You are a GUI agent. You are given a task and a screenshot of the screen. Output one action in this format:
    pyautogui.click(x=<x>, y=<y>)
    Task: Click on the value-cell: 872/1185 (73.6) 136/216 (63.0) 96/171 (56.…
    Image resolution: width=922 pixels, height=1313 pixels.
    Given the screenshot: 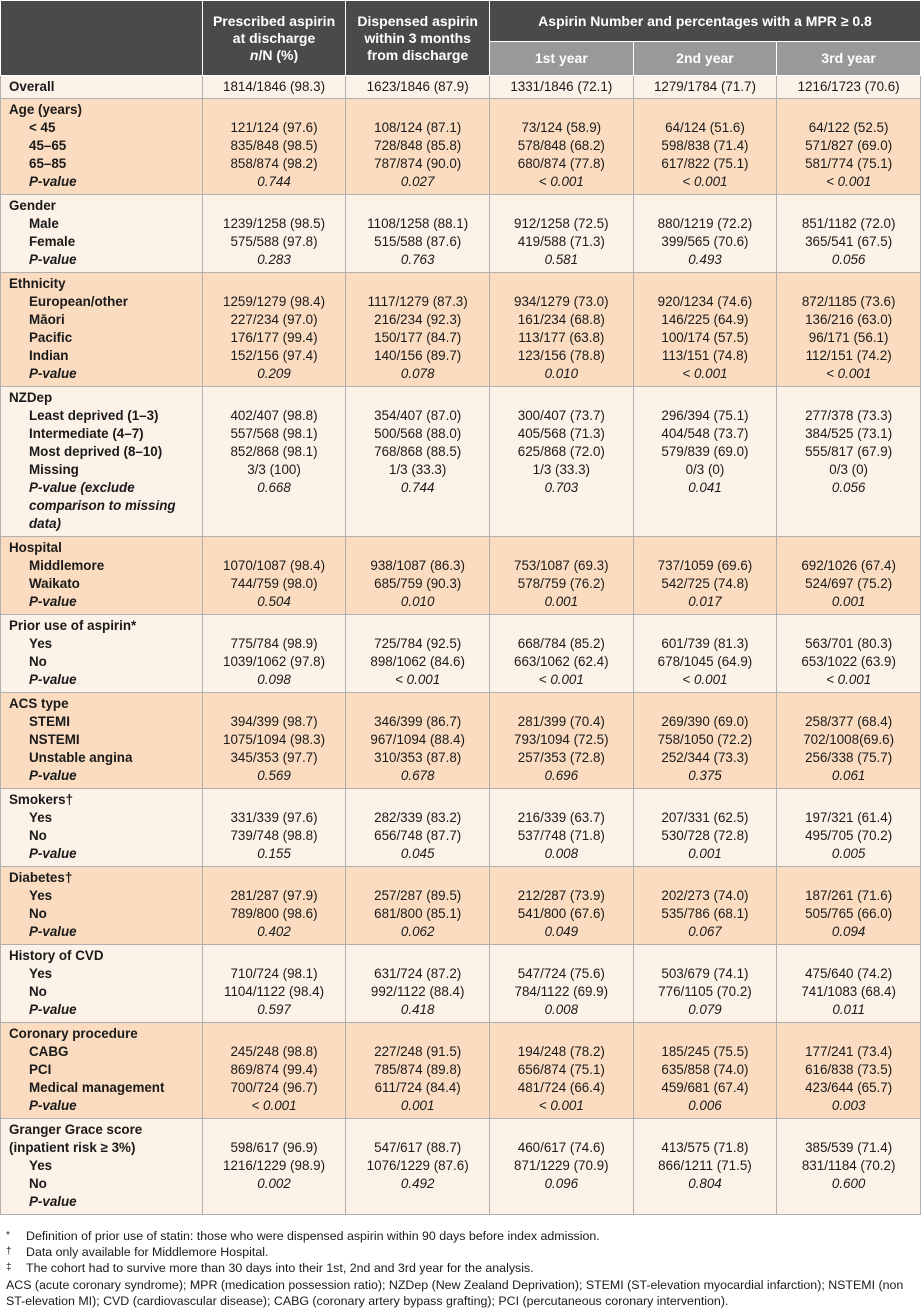 What is the action you would take?
    pyautogui.click(x=848, y=329)
    